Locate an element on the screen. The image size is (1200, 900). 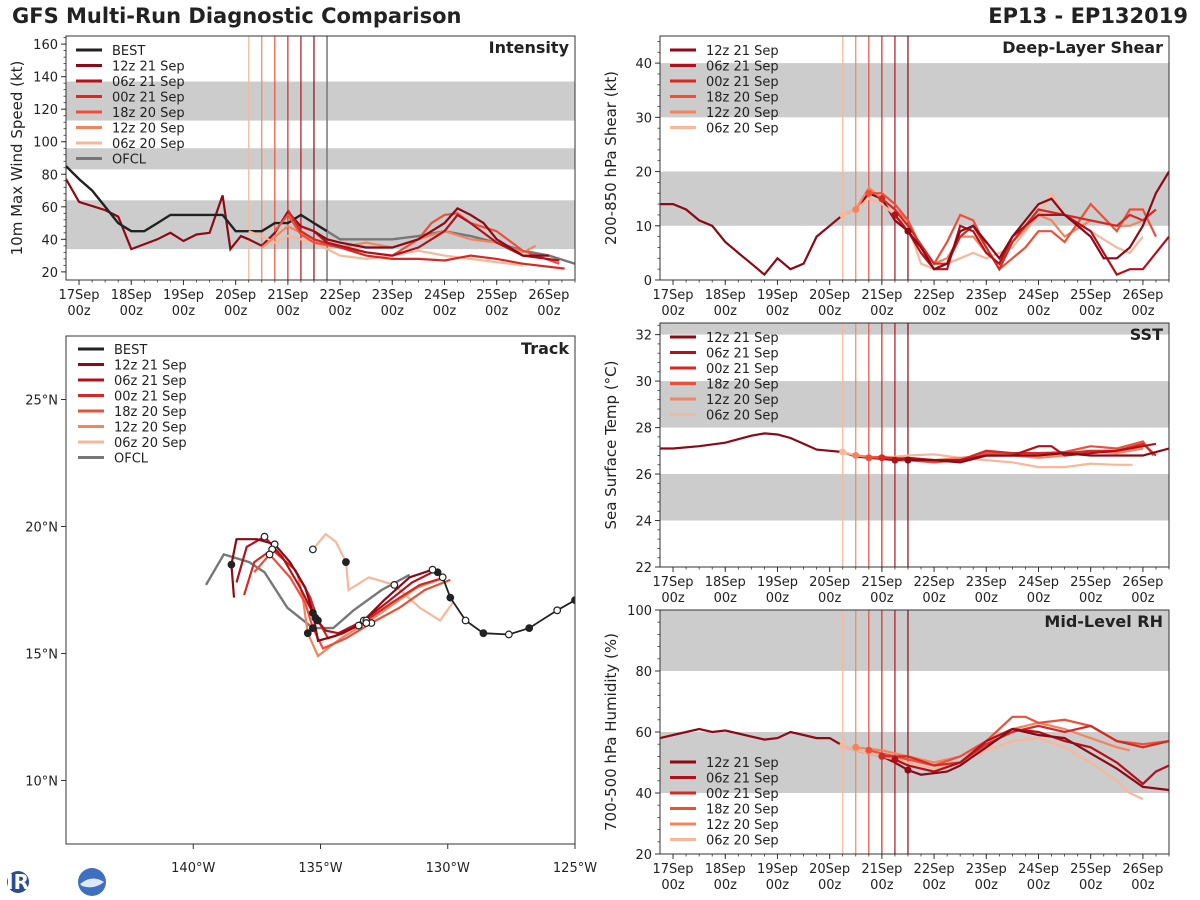
y-tick-label: 20 is located at coordinates (643, 855).